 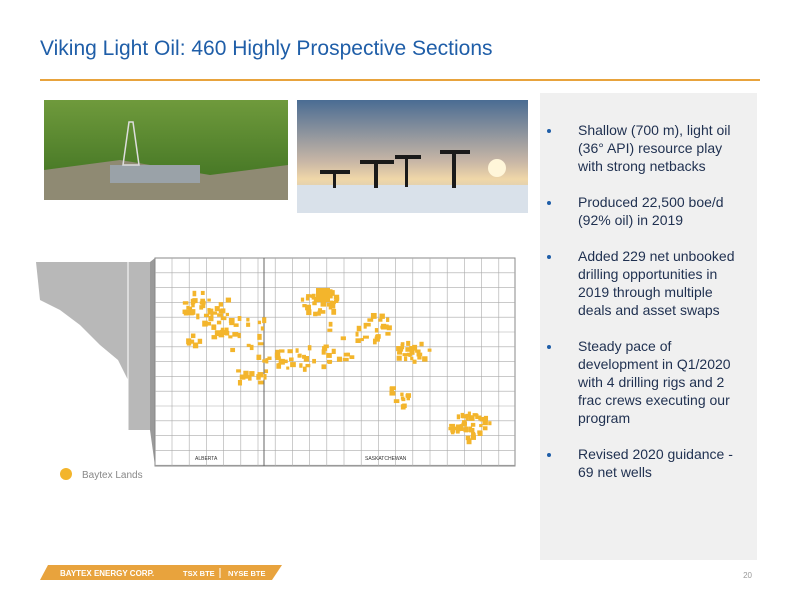 What do you see at coordinates (166, 150) in the screenshot?
I see `photo-drilling-rig` at bounding box center [166, 150].